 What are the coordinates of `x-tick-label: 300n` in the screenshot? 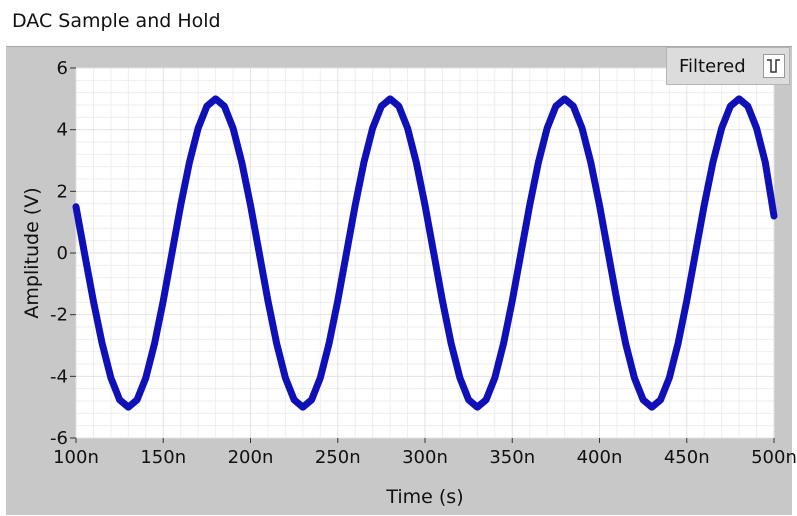 It's located at (425, 457).